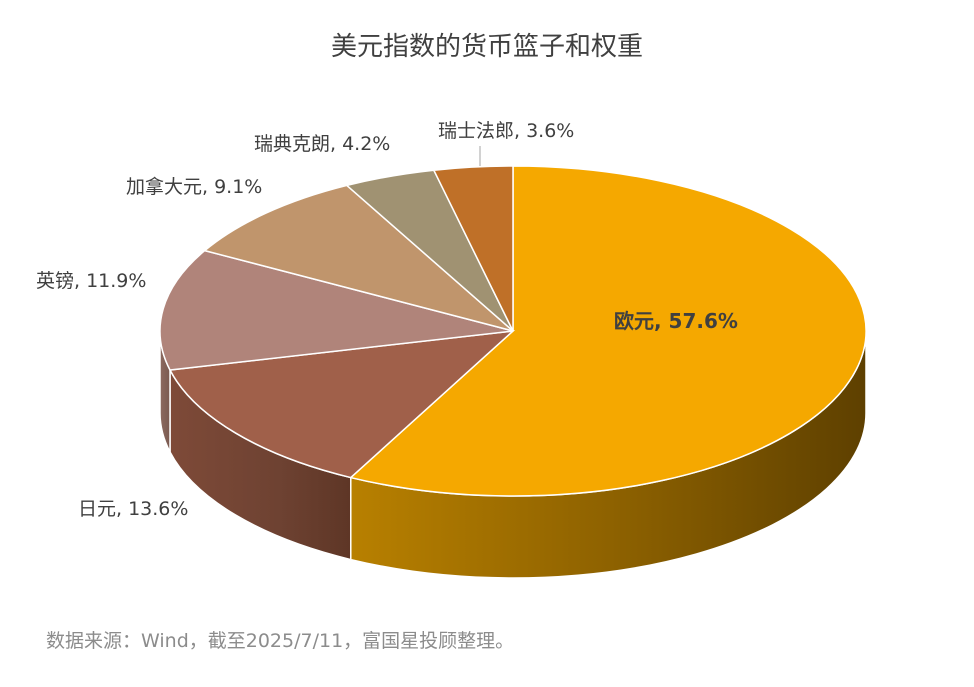  Describe the element at coordinates (322, 144) in the screenshot. I see `slice-label-5: 瑞典克朗, 4.2%` at that location.